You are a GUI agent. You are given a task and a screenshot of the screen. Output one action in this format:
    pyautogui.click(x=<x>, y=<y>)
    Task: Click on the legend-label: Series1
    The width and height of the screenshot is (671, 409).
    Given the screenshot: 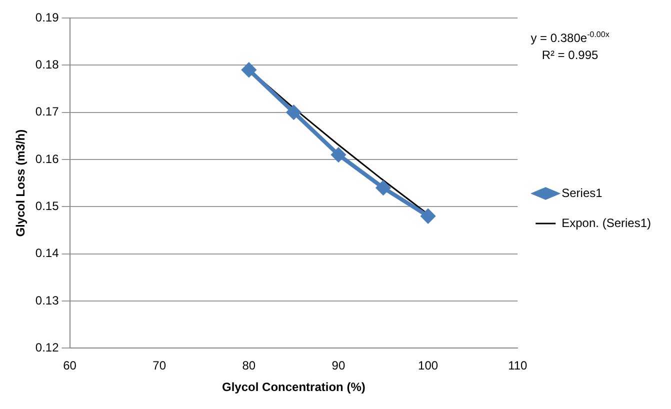 What is the action you would take?
    pyautogui.click(x=582, y=193)
    